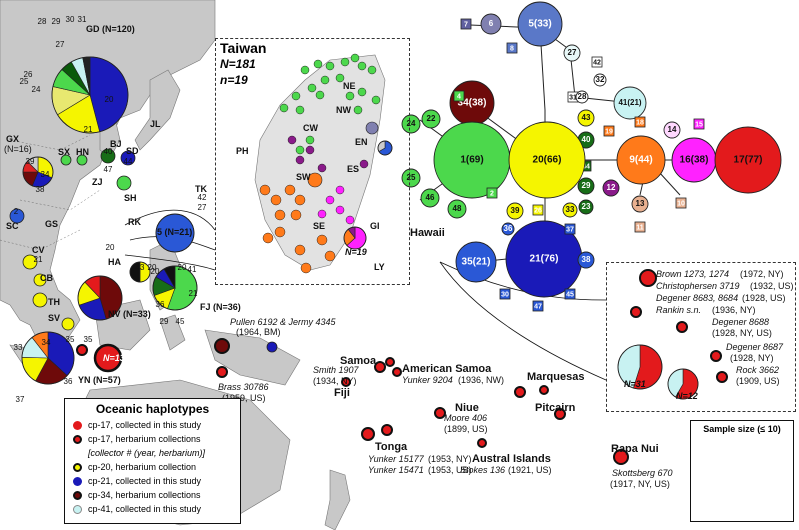 The image size is (799, 530). Describe the element at coordinates (220, 307) in the screenshot. I see `label-fj: FJ (N=36)` at that location.